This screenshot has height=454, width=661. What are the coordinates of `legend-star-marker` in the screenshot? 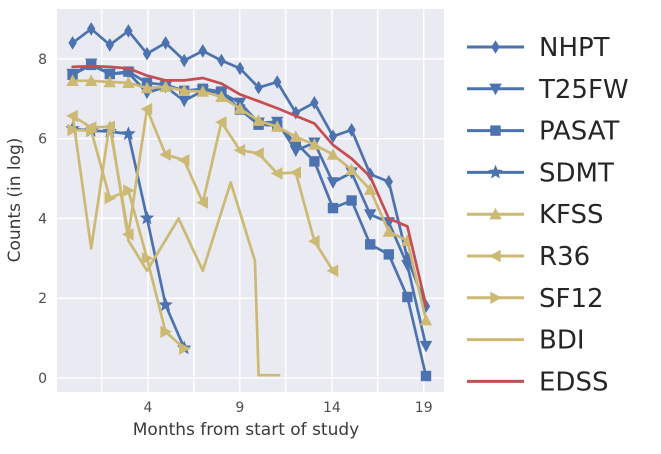 It's located at (495, 171).